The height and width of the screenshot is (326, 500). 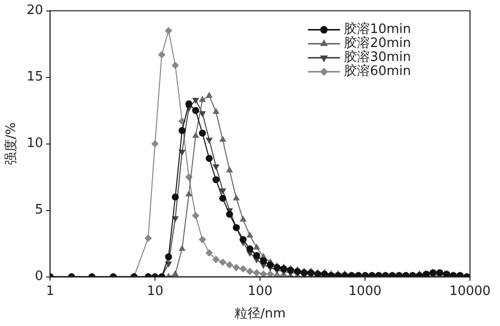 What do you see at coordinates (378, 71) in the screenshot?
I see `legend-label: 胶溶60min` at bounding box center [378, 71].